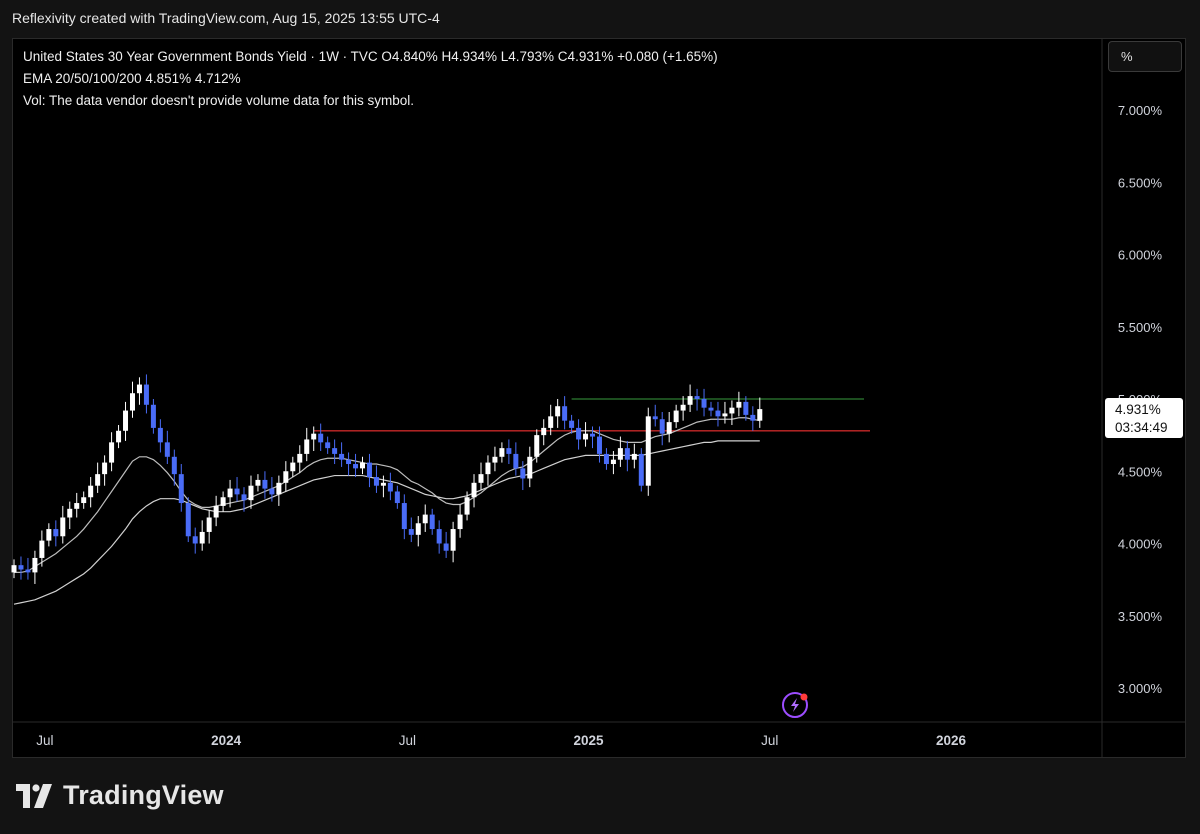 Image resolution: width=1200 pixels, height=834 pixels. What do you see at coordinates (1127, 56) in the screenshot?
I see `percent-scale-label: %` at bounding box center [1127, 56].